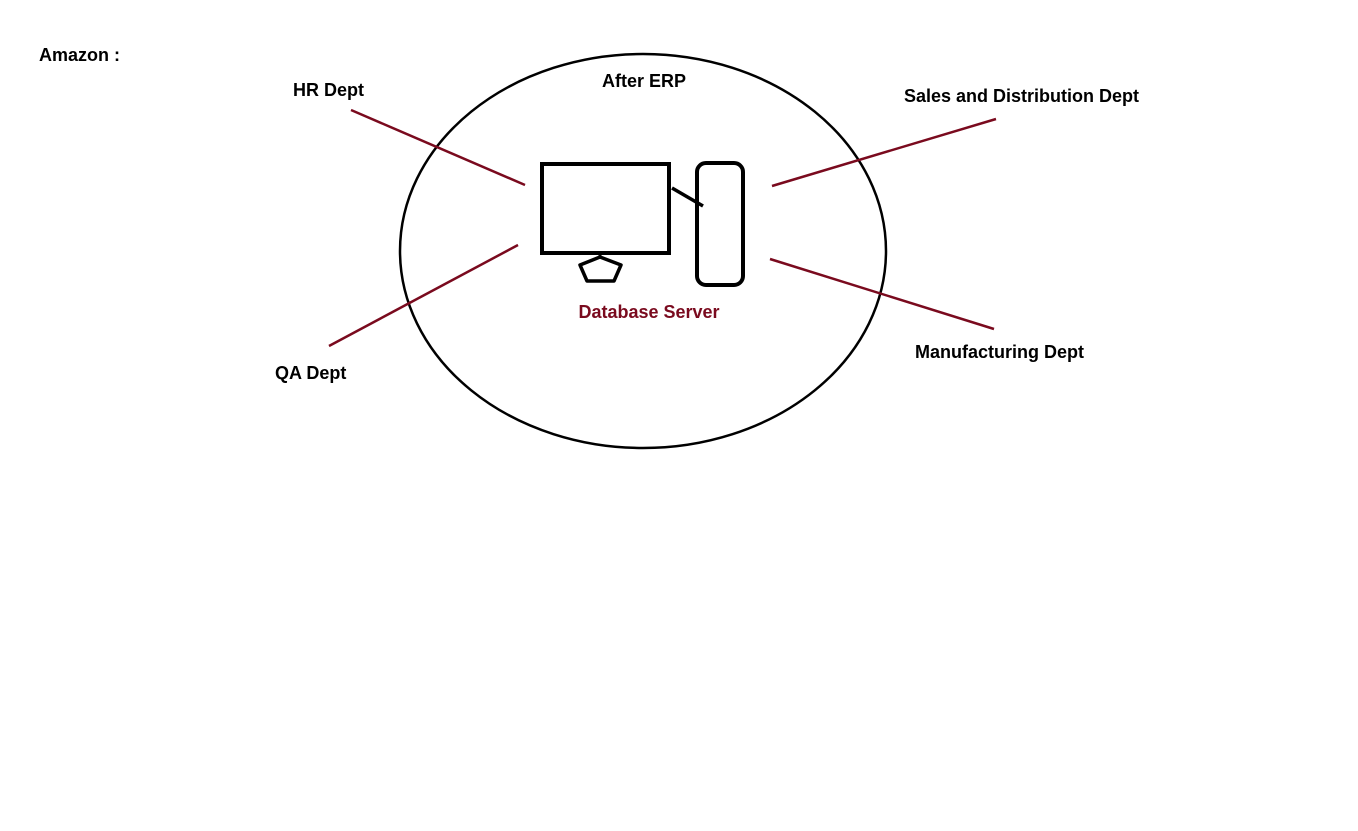  What do you see at coordinates (882, 294) in the screenshot?
I see `manufacturing-connector-line` at bounding box center [882, 294].